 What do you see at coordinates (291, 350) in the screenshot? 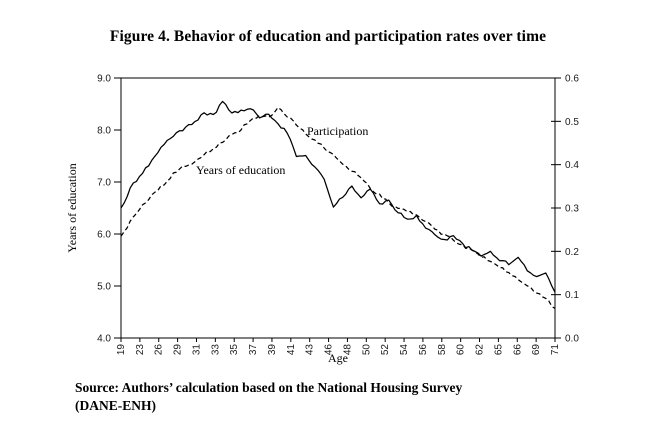
I see `x-tick-label: 41` at bounding box center [291, 350].